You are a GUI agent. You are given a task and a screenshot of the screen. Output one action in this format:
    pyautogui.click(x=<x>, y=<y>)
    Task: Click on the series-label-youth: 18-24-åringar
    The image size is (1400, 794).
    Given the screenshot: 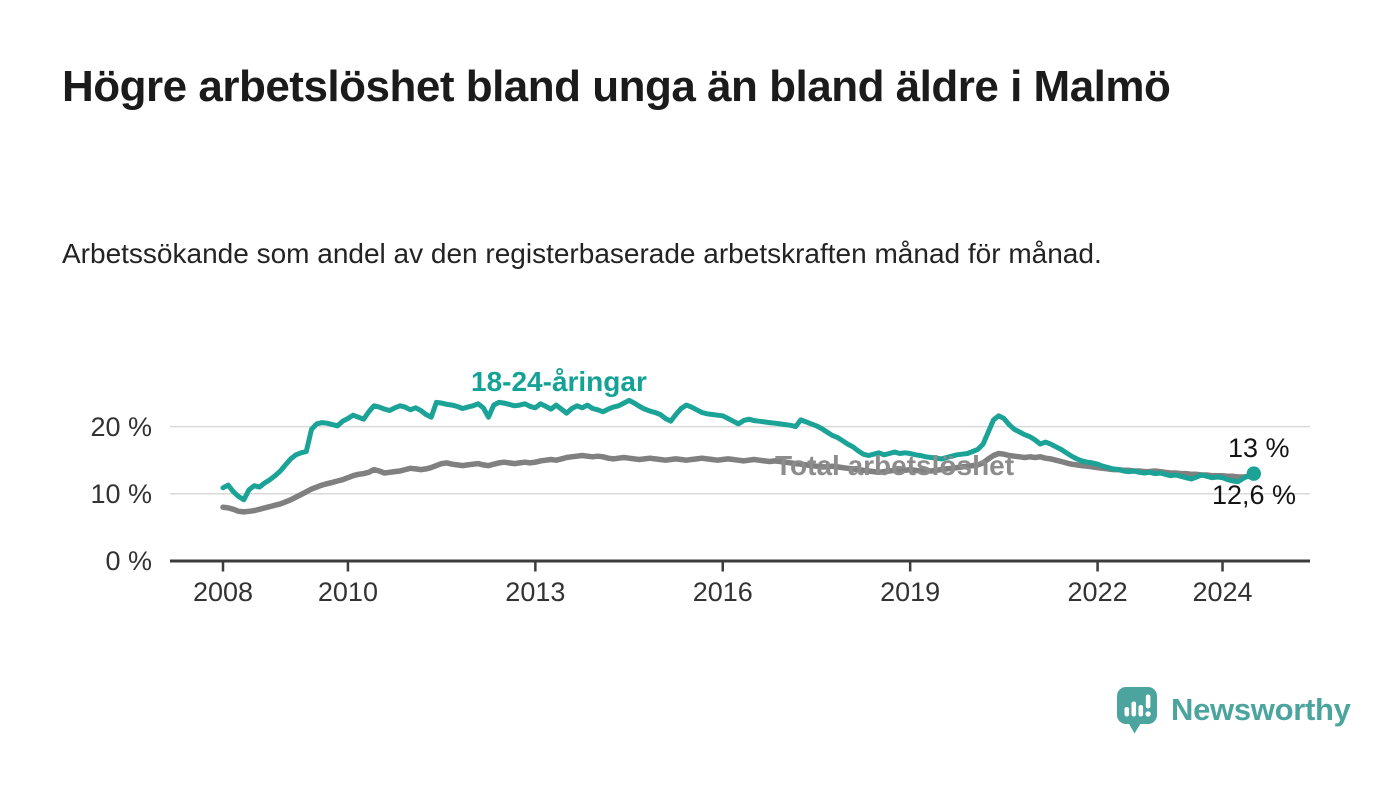 What is the action you would take?
    pyautogui.click(x=559, y=381)
    